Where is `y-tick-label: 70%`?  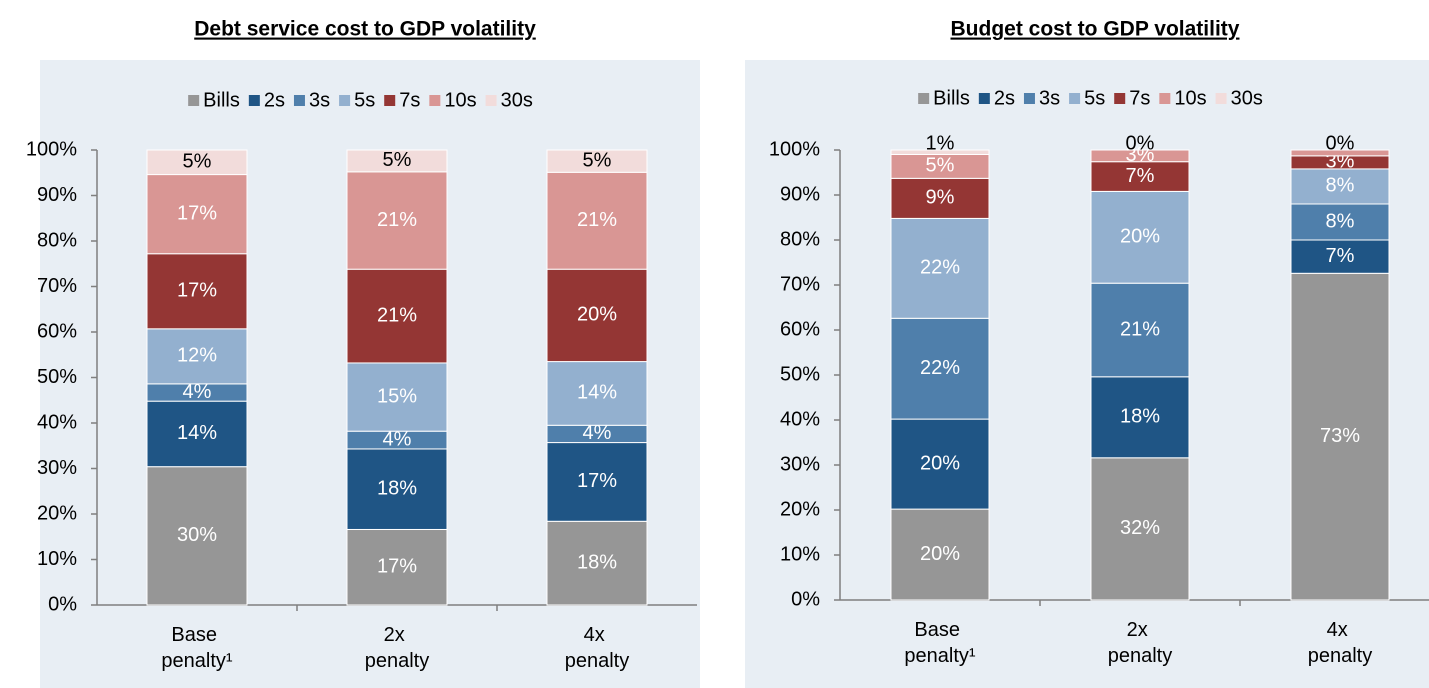 y-tick-label: 70% is located at coordinates (800, 284).